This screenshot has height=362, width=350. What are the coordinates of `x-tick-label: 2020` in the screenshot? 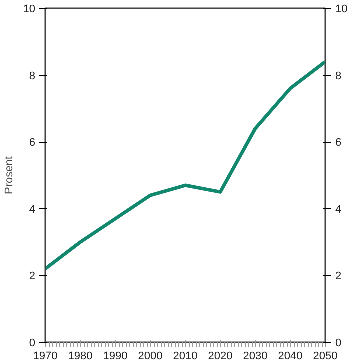 It's located at (220, 356).